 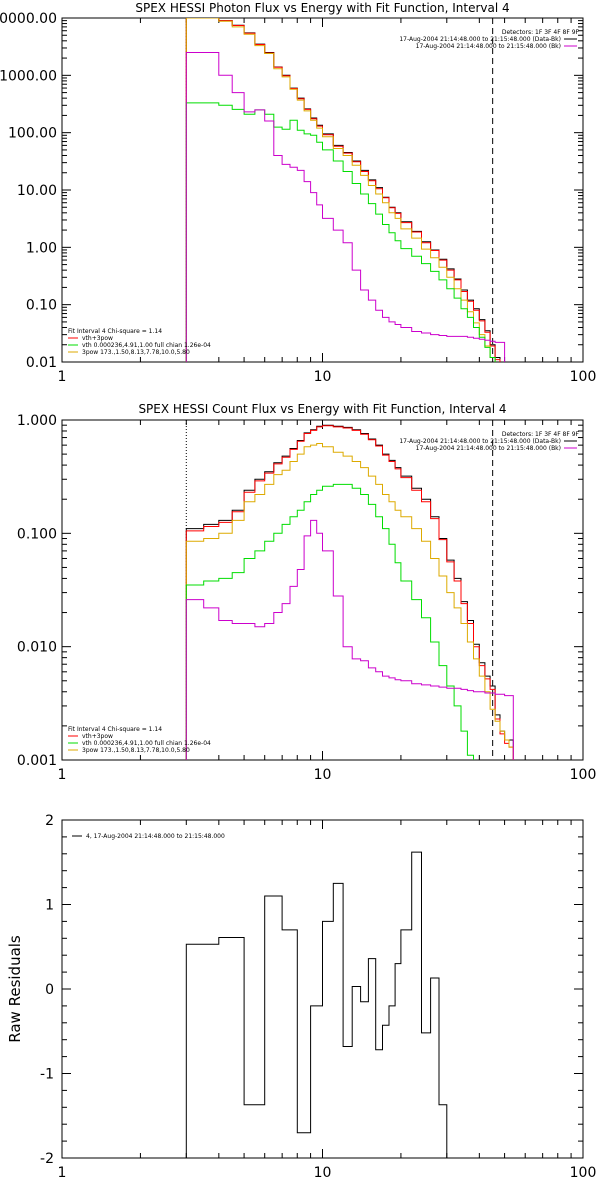 I want to click on series-group, so click(x=340, y=1004).